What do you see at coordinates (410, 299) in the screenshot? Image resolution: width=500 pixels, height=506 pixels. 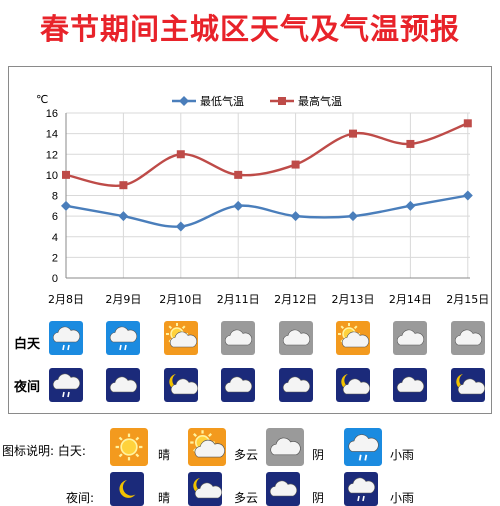 I see `x-tick-label: 2月14日` at bounding box center [410, 299].